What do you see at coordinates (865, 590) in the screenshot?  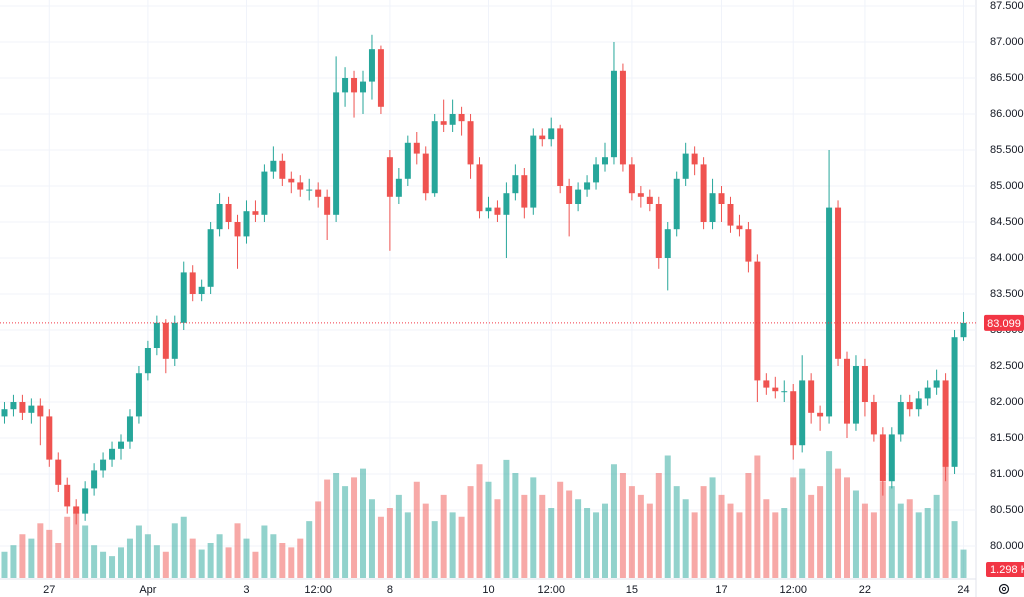 I see `x-tick-label: 22` at bounding box center [865, 590].